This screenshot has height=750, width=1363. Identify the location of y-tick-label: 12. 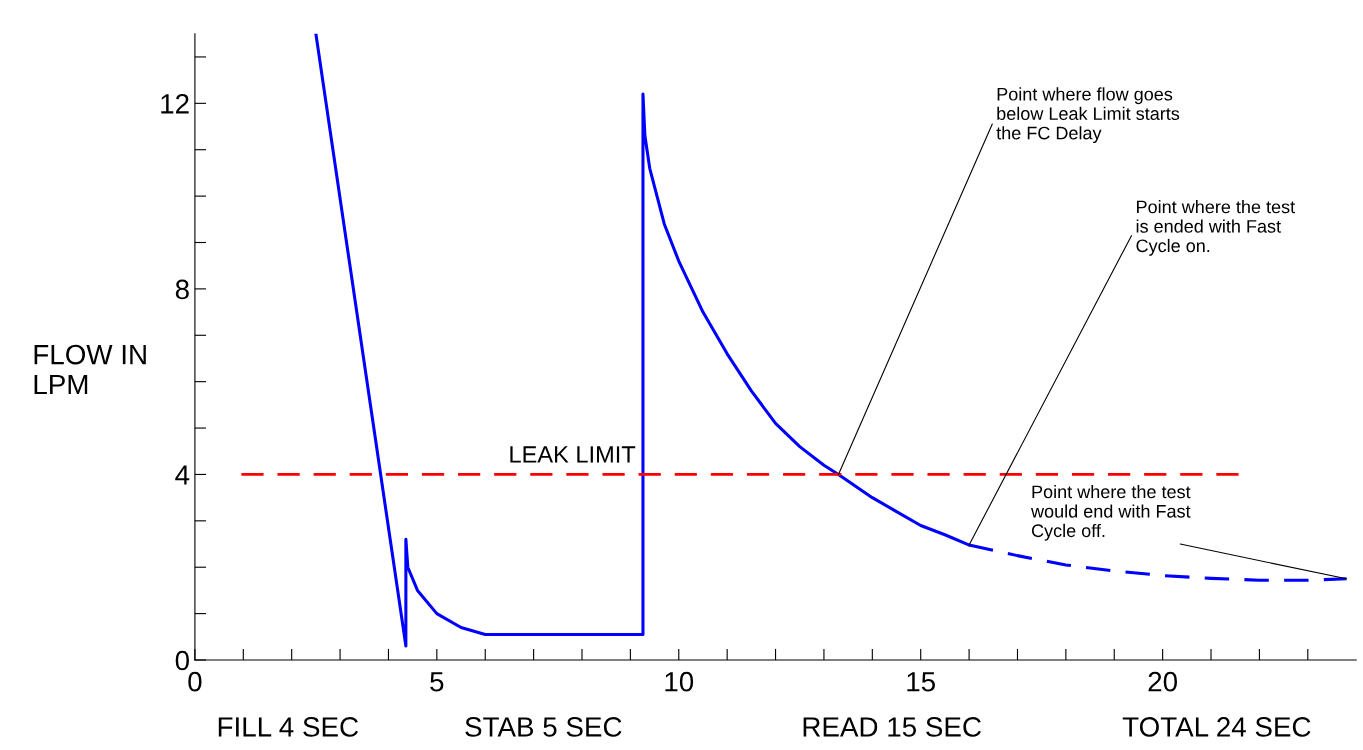
(175, 104).